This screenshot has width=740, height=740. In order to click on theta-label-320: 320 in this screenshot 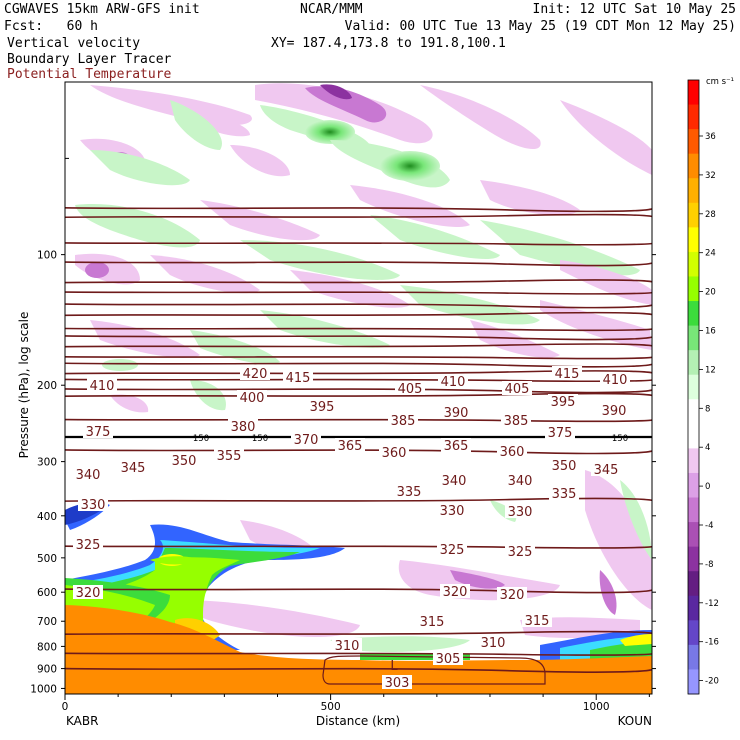, I will do `click(455, 592)`.